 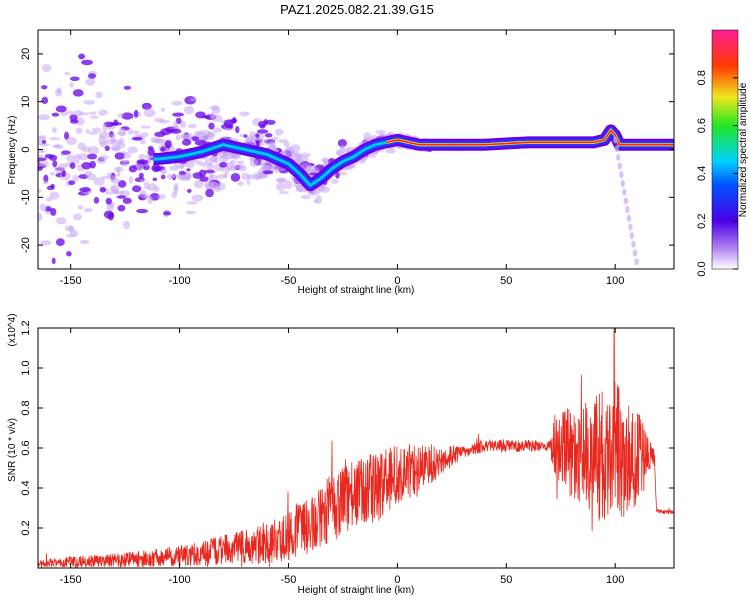 What do you see at coordinates (26, 54) in the screenshot?
I see `y-tick-label: 20` at bounding box center [26, 54].